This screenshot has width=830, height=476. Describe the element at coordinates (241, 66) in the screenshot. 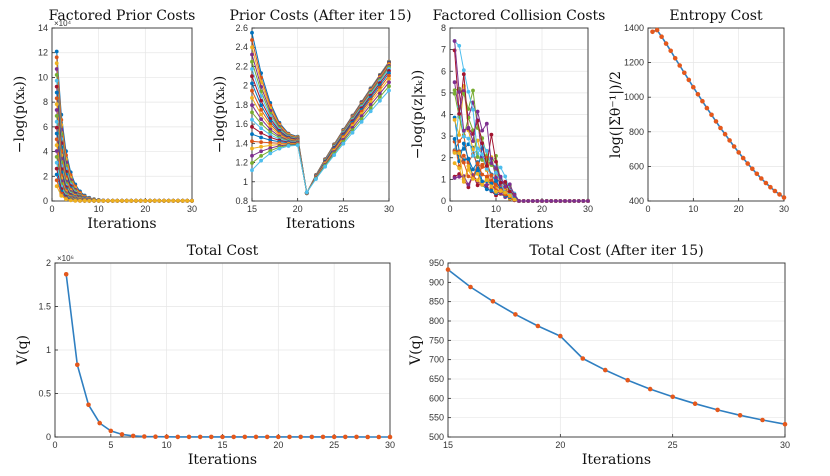

I see `y-tick-label: 2.2` at that location.